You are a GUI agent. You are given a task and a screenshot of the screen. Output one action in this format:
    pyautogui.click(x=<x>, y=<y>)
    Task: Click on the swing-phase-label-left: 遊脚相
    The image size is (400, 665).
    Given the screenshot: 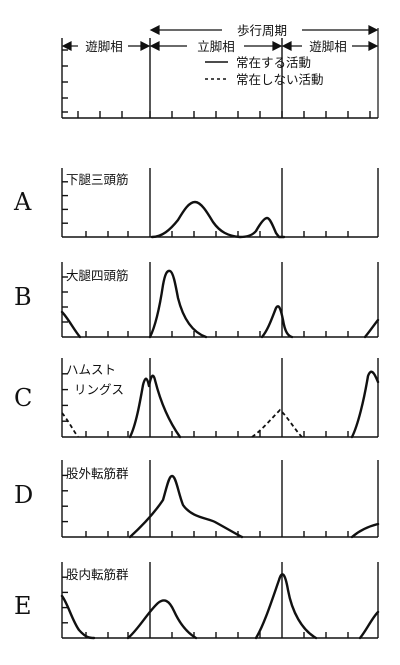 What is the action you would take?
    pyautogui.click(x=104, y=46)
    